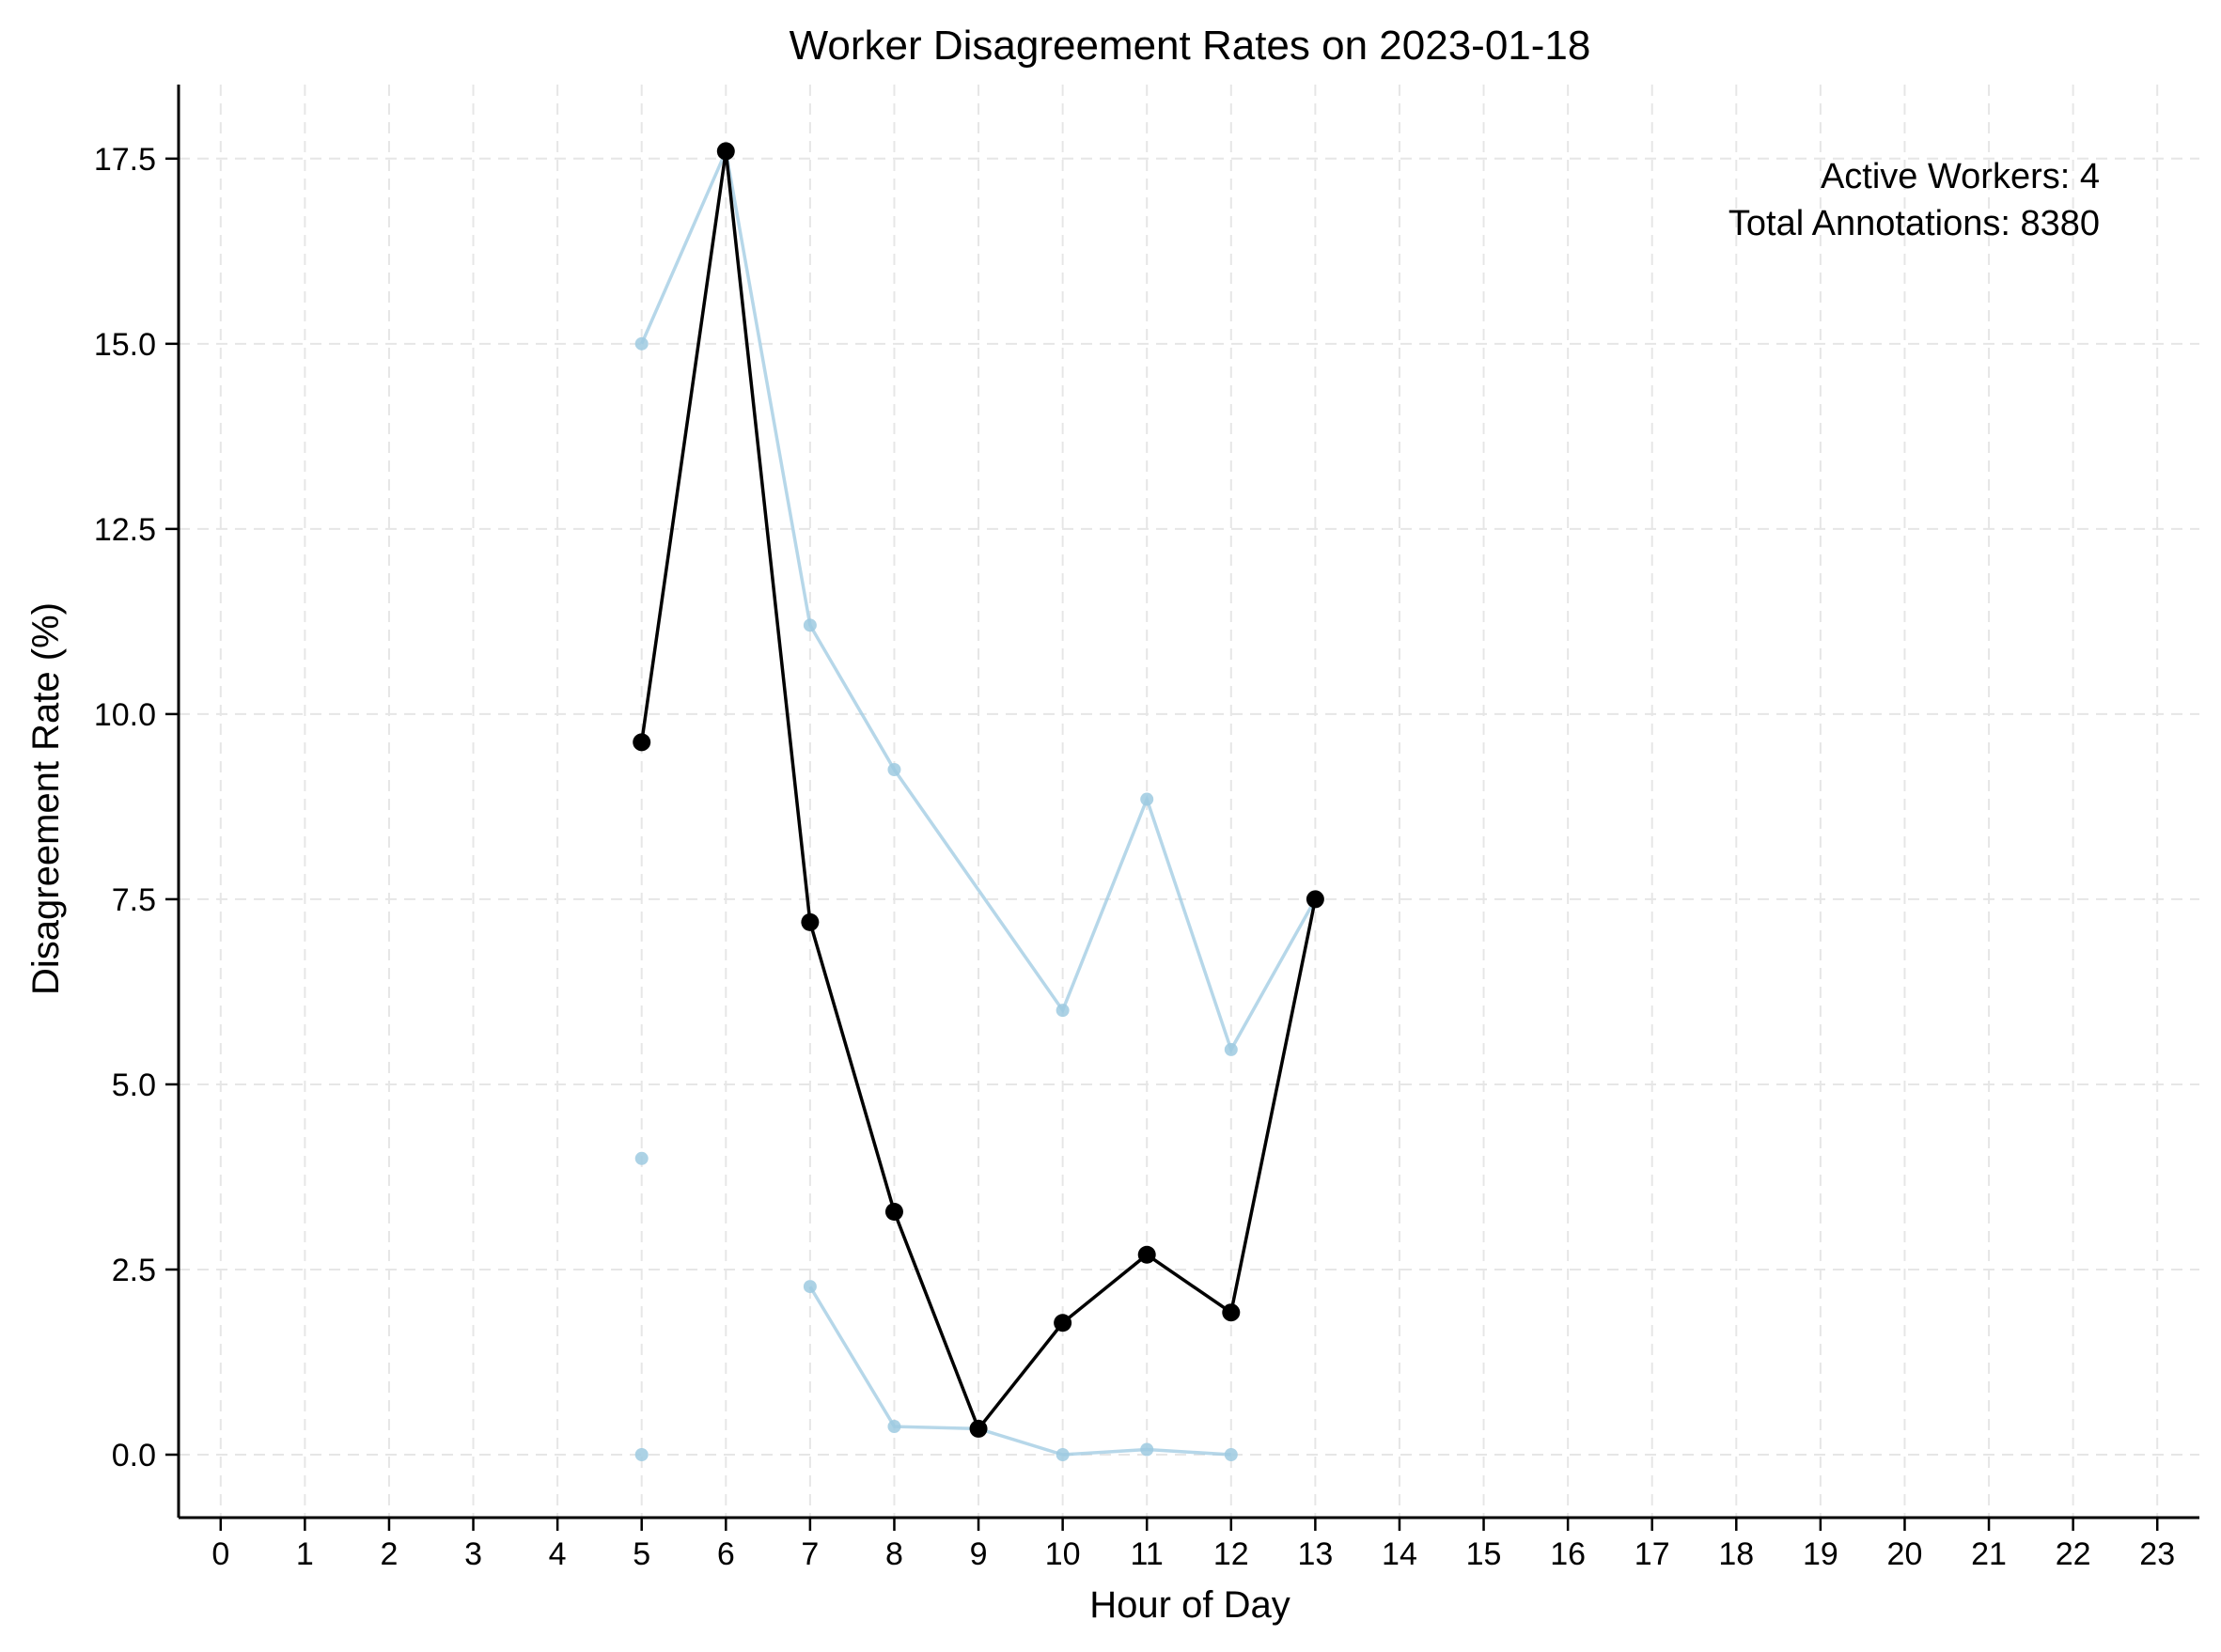 This screenshot has width=2221, height=1652. Describe the element at coordinates (1231, 1554) in the screenshot. I see `x-tick-label: 12` at that location.